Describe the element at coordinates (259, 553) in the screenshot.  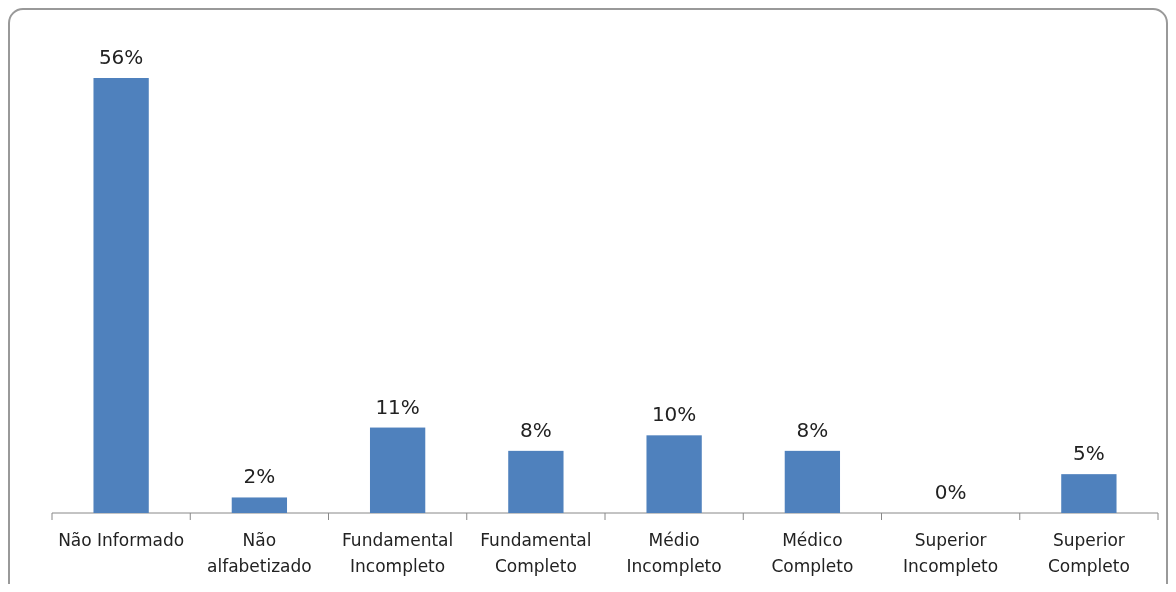
I see `x-tick-label: Não alfabetizado` at that location.